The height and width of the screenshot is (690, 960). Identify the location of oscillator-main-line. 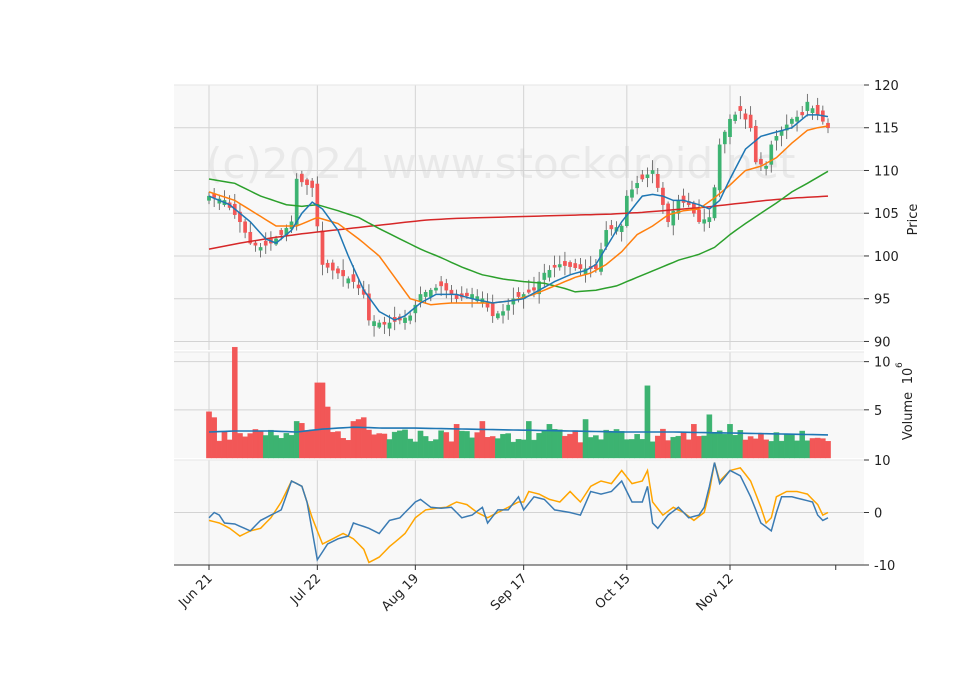
(518, 512).